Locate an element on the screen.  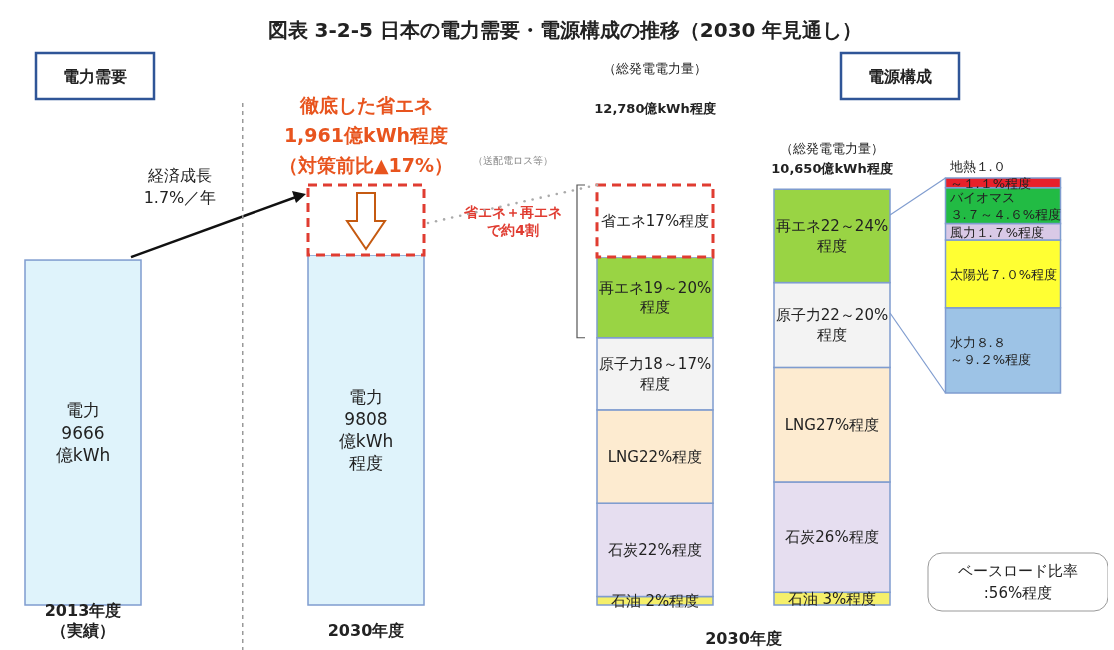
data-label: 水力８.８～９.２%程度 is located at coordinates (990, 350).